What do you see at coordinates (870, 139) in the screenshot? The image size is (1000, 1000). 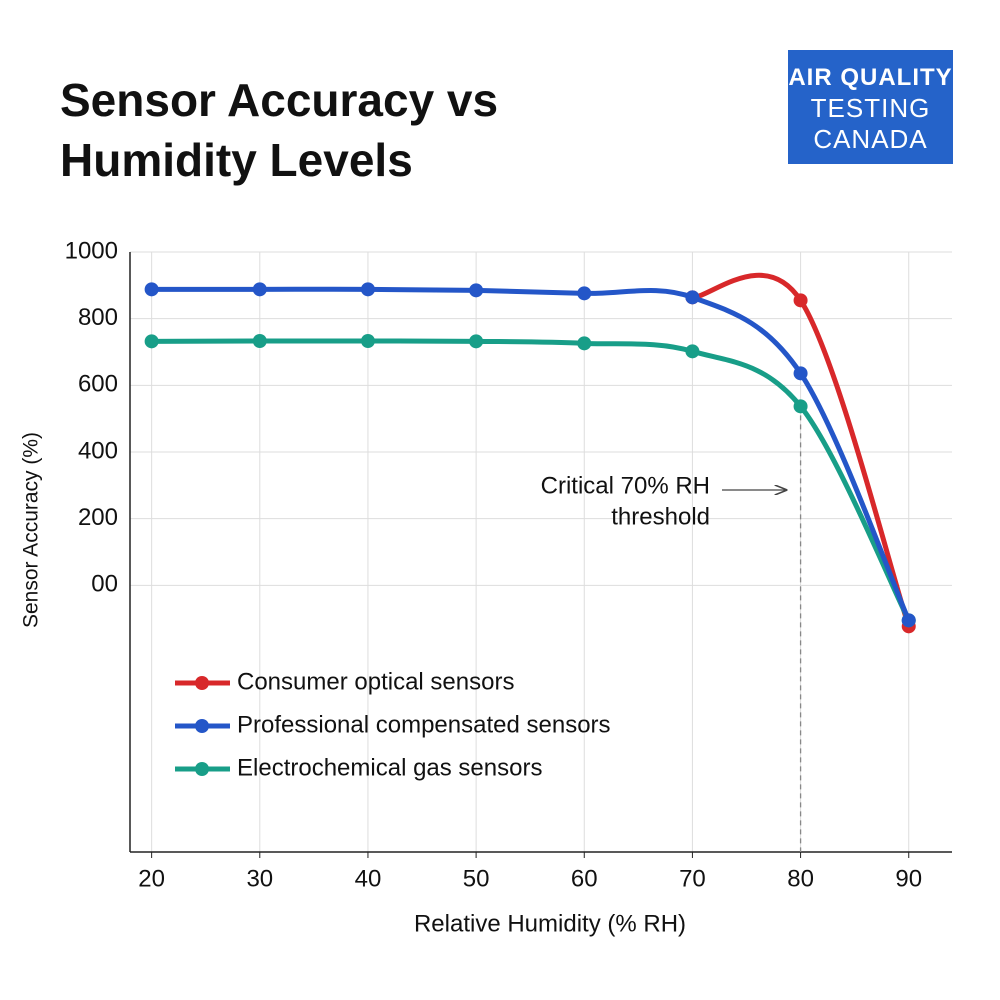 I see `logo-line: CANADA` at bounding box center [870, 139].